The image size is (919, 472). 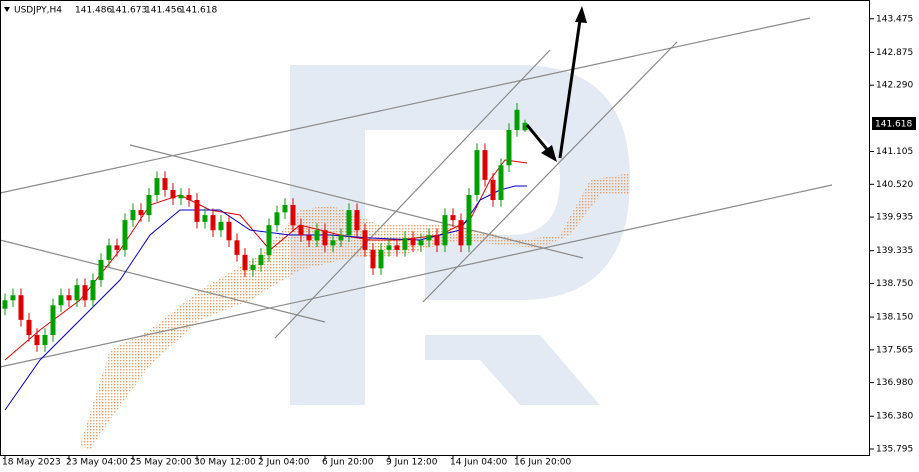 I want to click on y-tick-label: 139.335, so click(x=894, y=251).